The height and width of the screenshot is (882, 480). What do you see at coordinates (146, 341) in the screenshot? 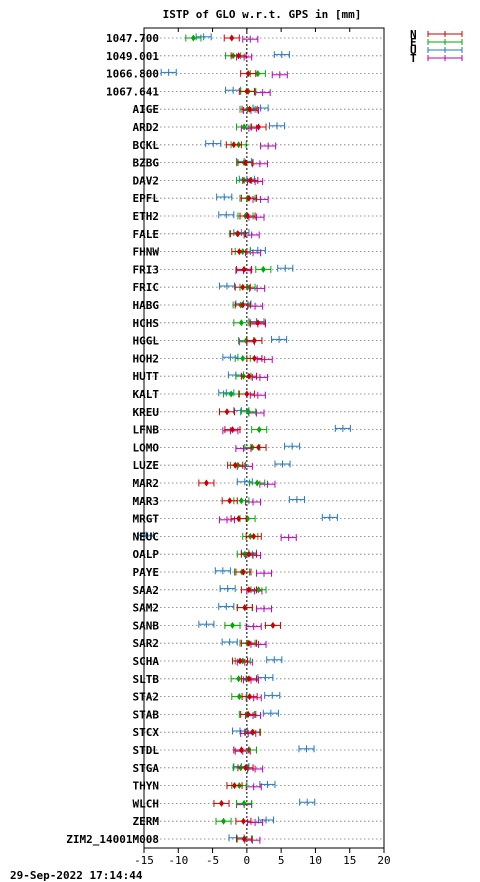
I see `station-label: HGGL` at bounding box center [146, 341].